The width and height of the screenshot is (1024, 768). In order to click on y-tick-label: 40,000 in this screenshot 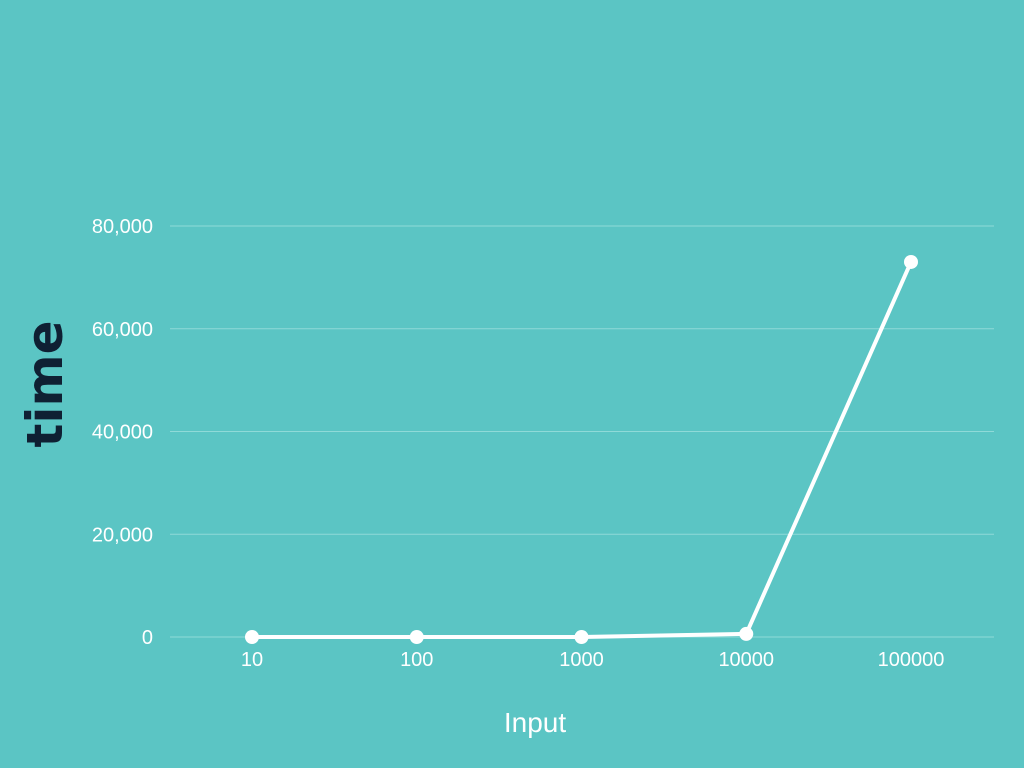, I will do `click(122, 433)`.